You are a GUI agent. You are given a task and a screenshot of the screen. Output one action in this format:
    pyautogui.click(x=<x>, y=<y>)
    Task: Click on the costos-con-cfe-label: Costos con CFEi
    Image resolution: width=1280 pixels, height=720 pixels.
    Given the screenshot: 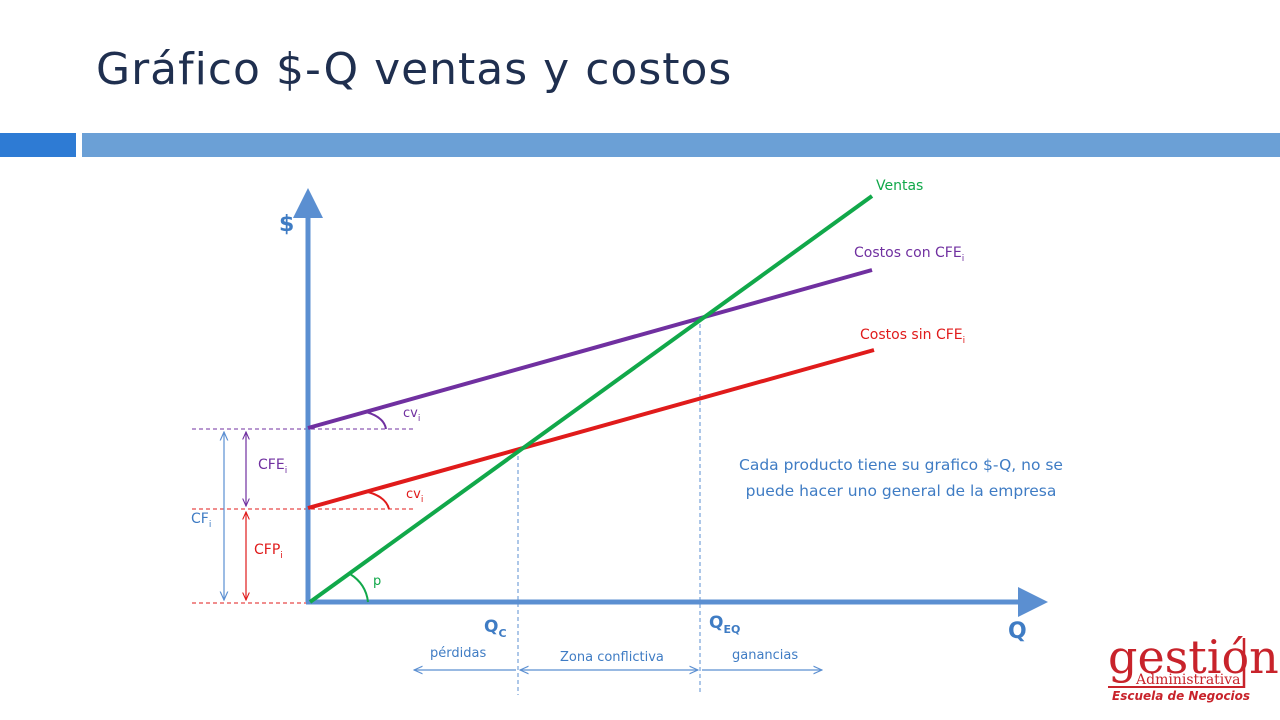 What is the action you would take?
    pyautogui.click(x=909, y=254)
    